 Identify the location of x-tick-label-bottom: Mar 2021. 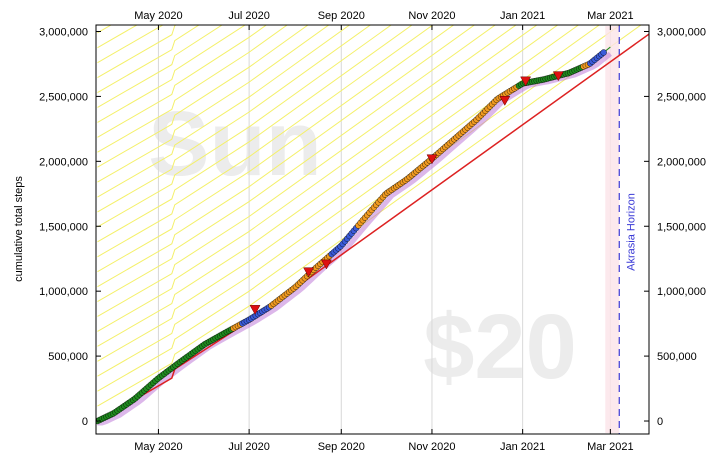
(610, 447).